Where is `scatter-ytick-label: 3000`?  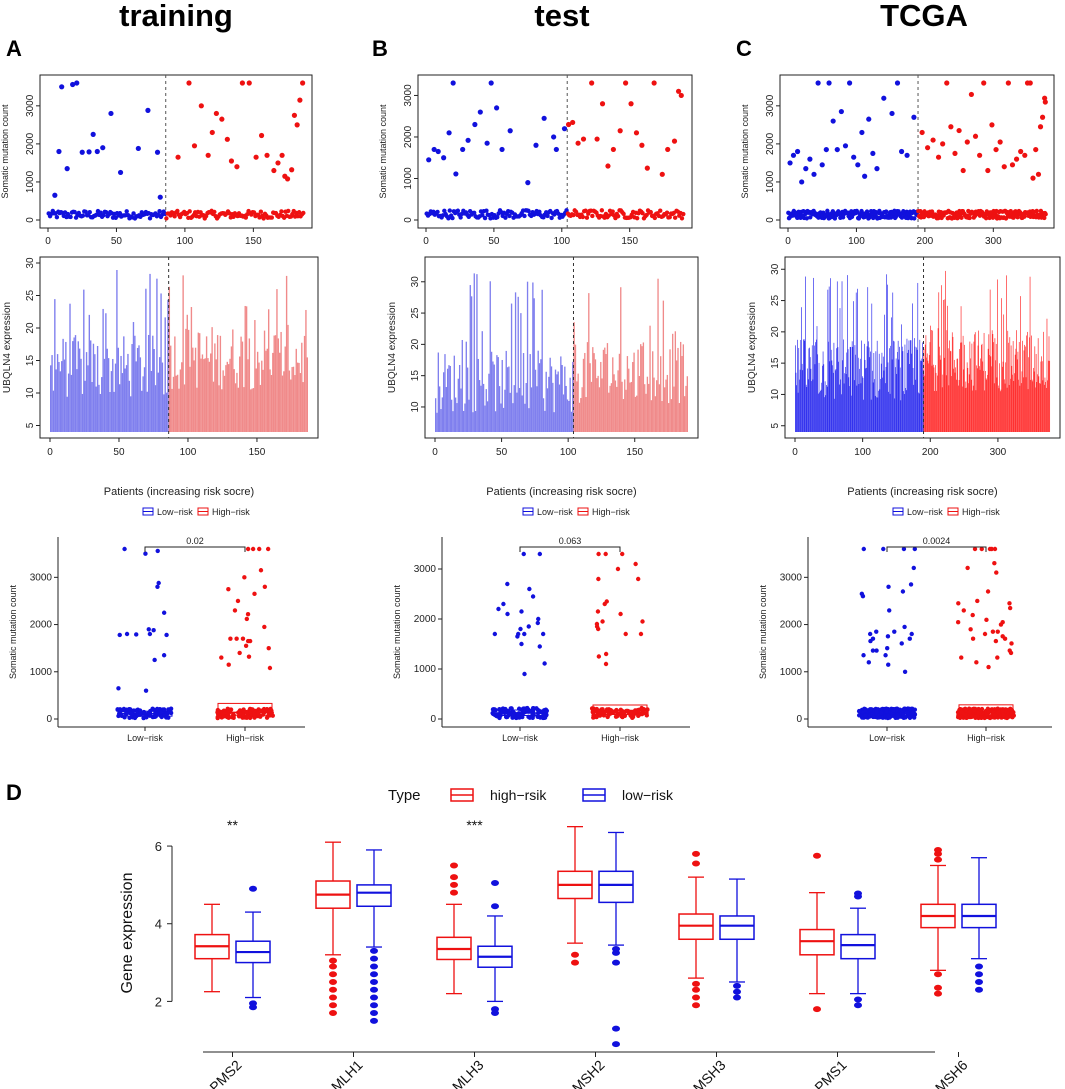 scatter-ytick-label: 3000 is located at coordinates (408, 95).